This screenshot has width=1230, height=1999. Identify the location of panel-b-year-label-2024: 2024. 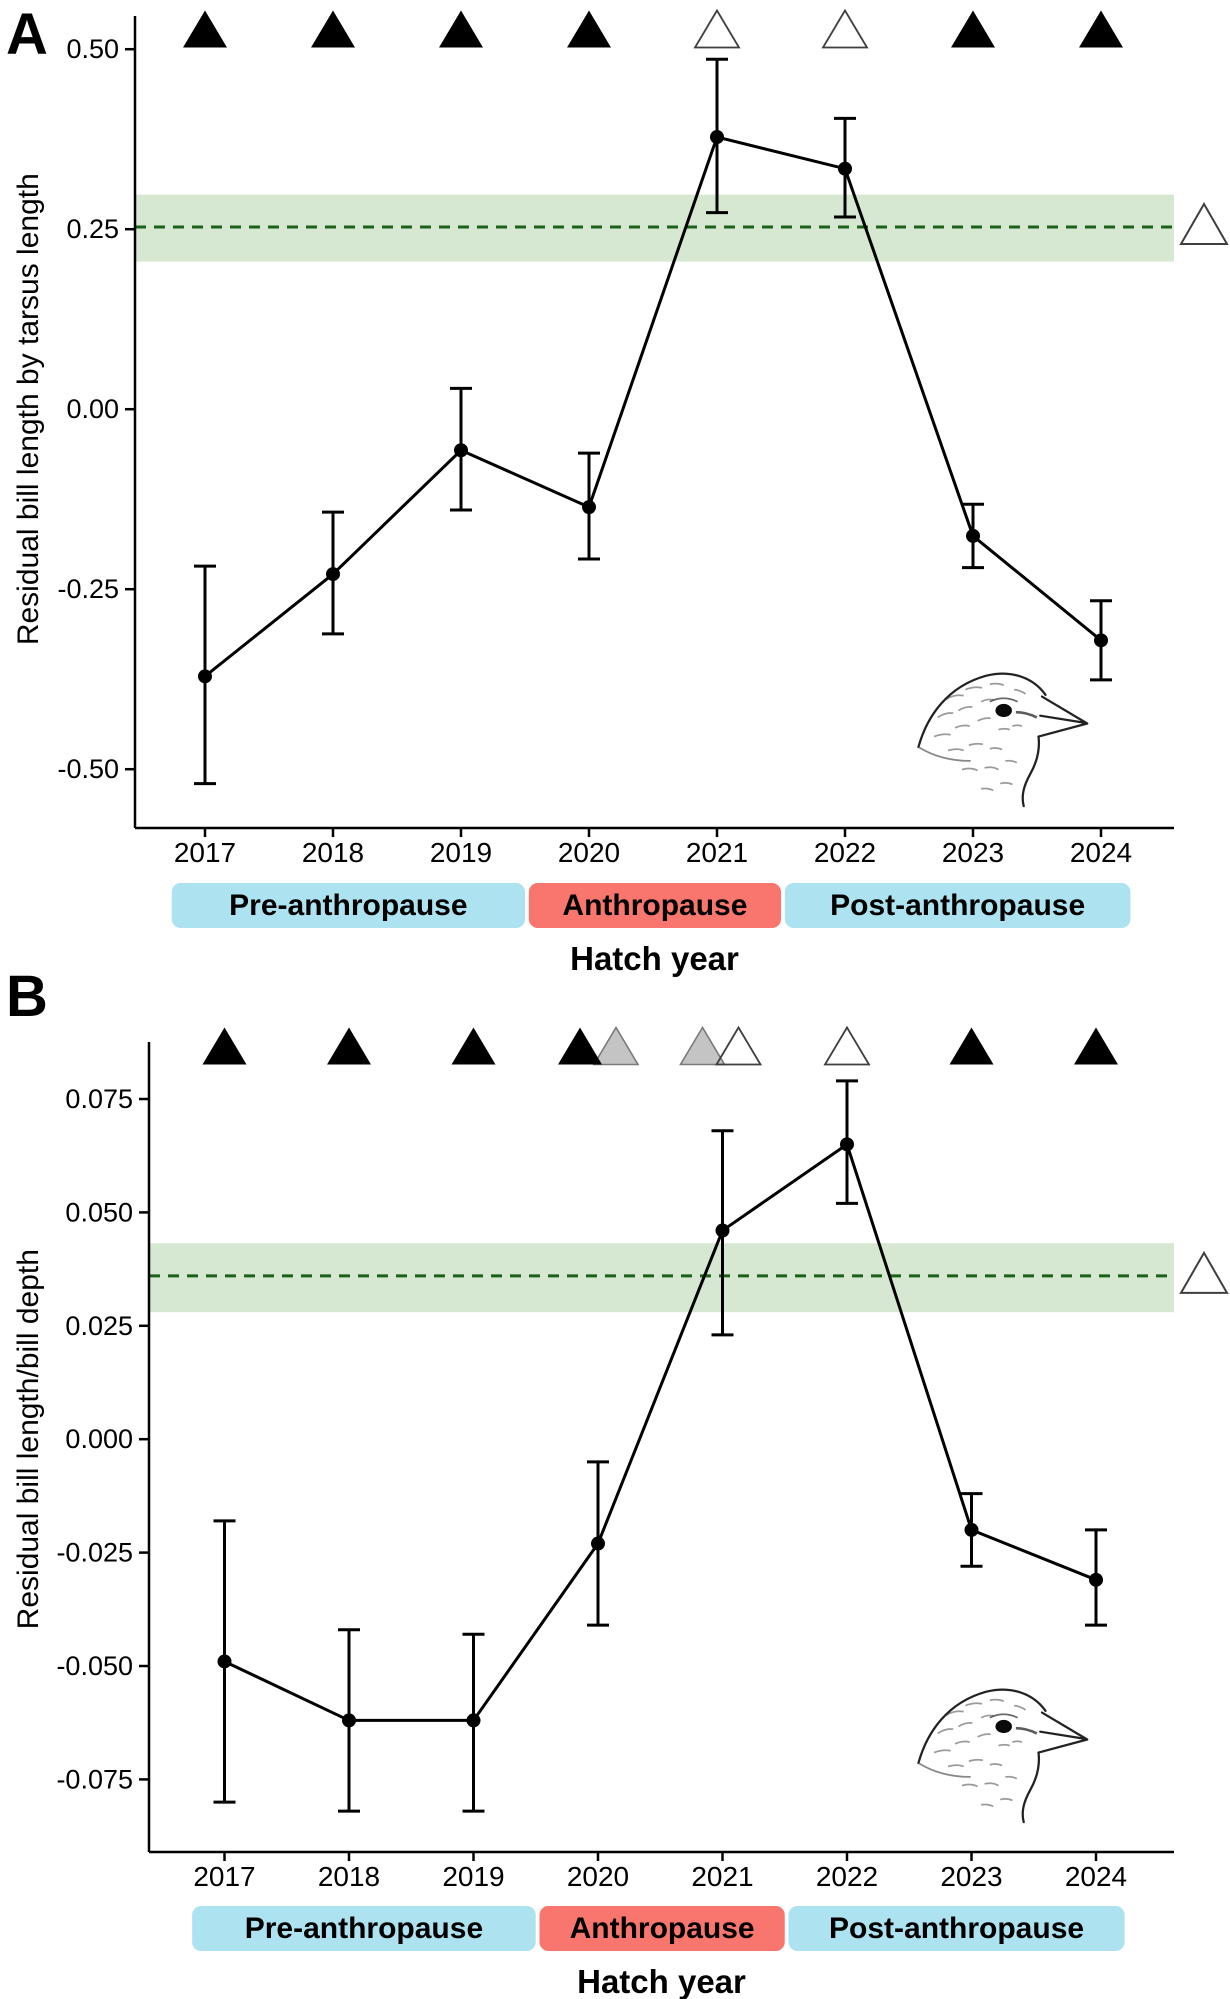
(1096, 1876).